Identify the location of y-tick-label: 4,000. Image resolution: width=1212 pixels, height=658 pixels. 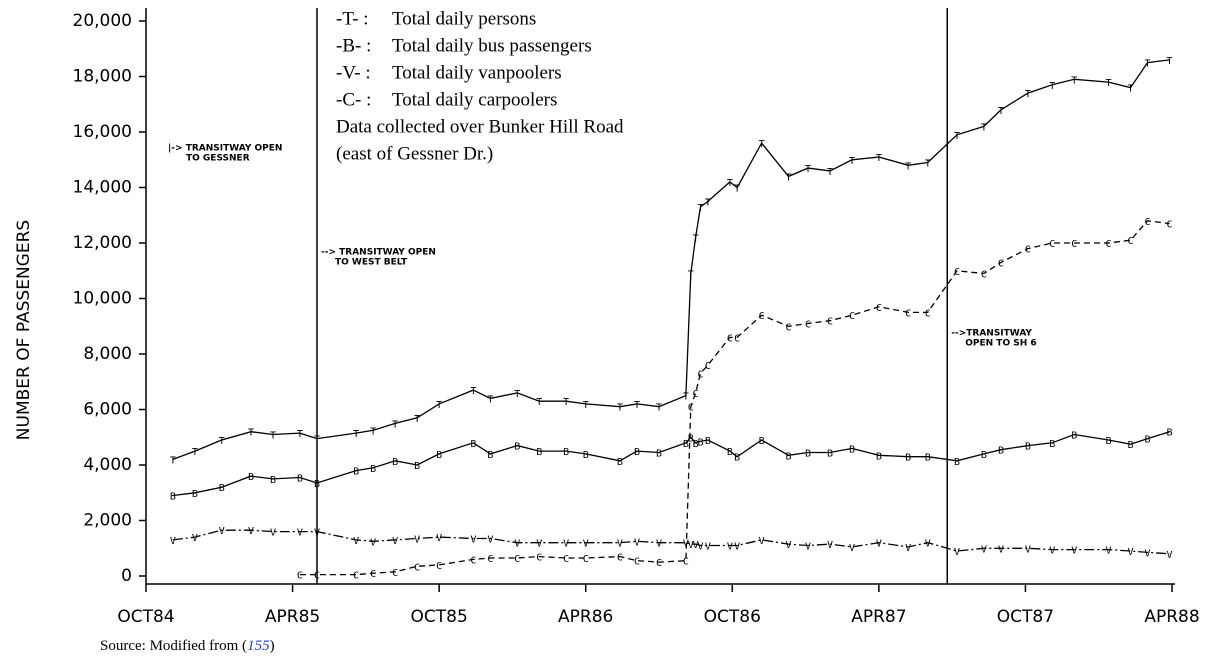
(107, 465).